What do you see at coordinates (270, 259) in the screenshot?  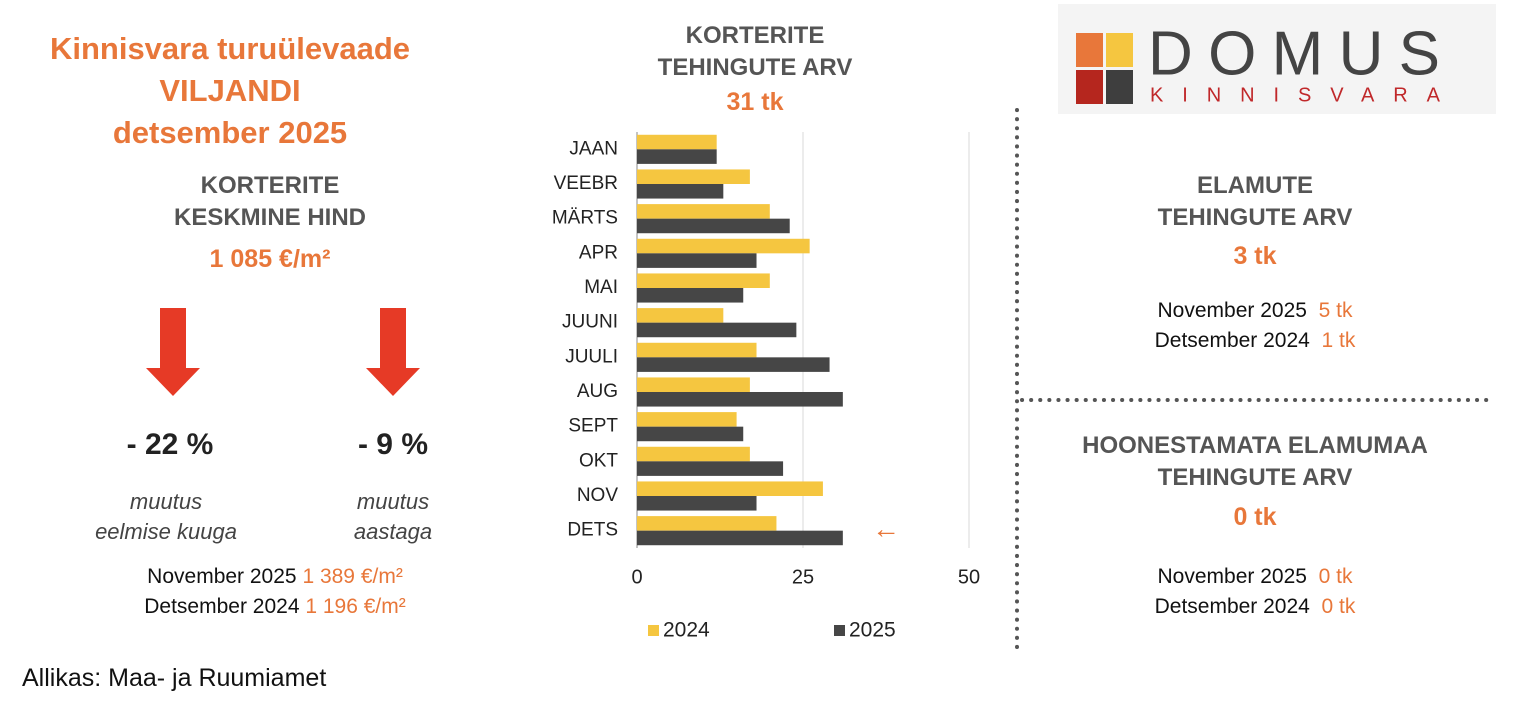 I see `price-value: 1 085 €/m²` at bounding box center [270, 259].